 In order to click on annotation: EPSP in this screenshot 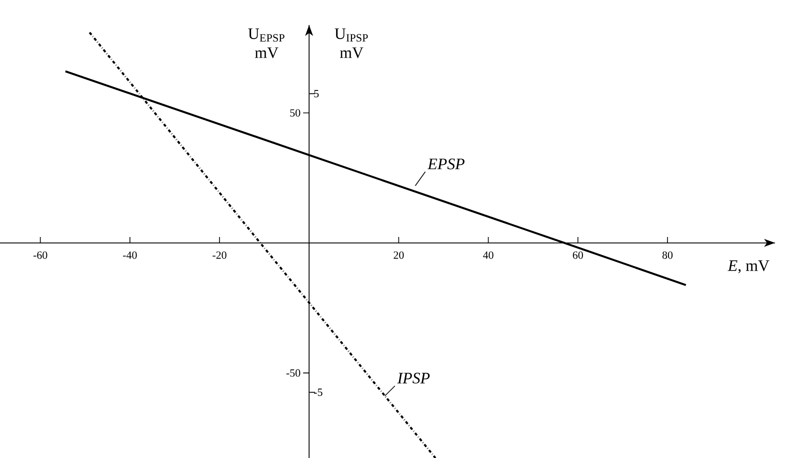, I will do `click(445, 164)`.